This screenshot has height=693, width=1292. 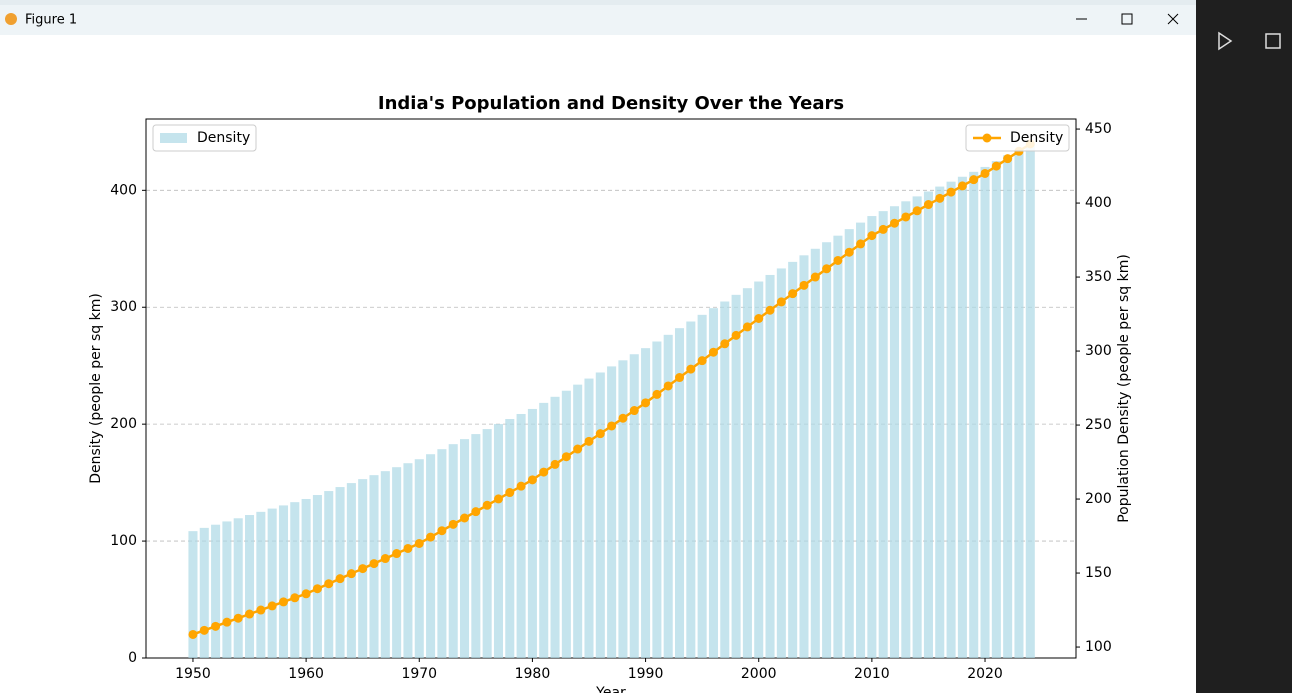 What do you see at coordinates (1127, 19) in the screenshot?
I see `maximize-button` at bounding box center [1127, 19].